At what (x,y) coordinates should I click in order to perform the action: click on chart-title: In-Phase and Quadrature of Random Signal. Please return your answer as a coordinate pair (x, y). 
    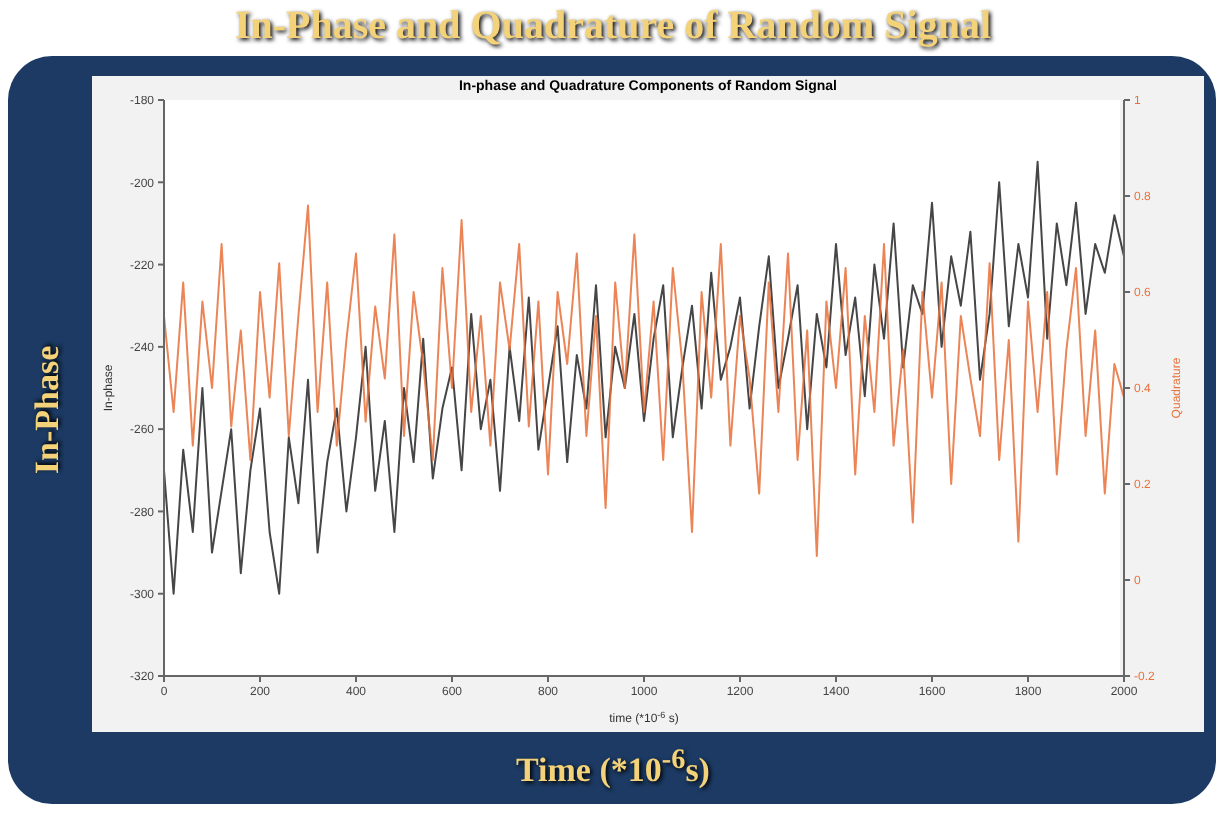
    Looking at the image, I should click on (613, 27).